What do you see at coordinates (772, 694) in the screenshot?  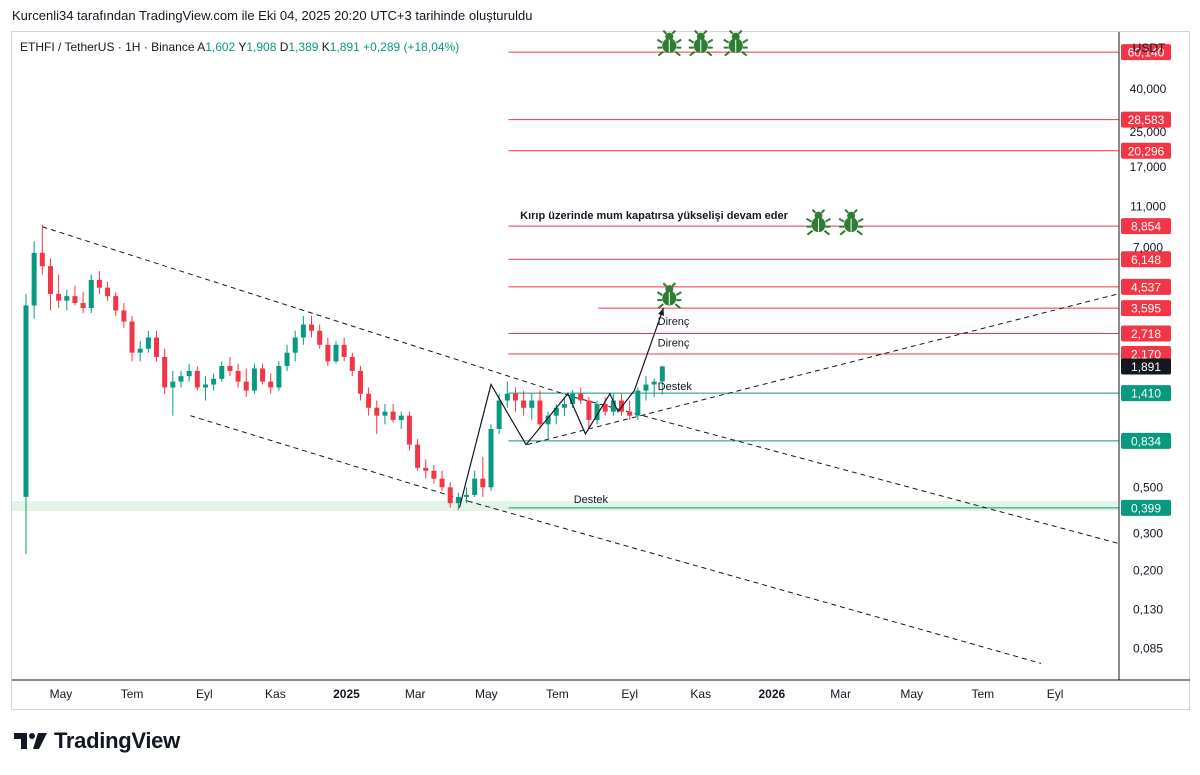 I see `x-tick-label: 2026` at bounding box center [772, 694].